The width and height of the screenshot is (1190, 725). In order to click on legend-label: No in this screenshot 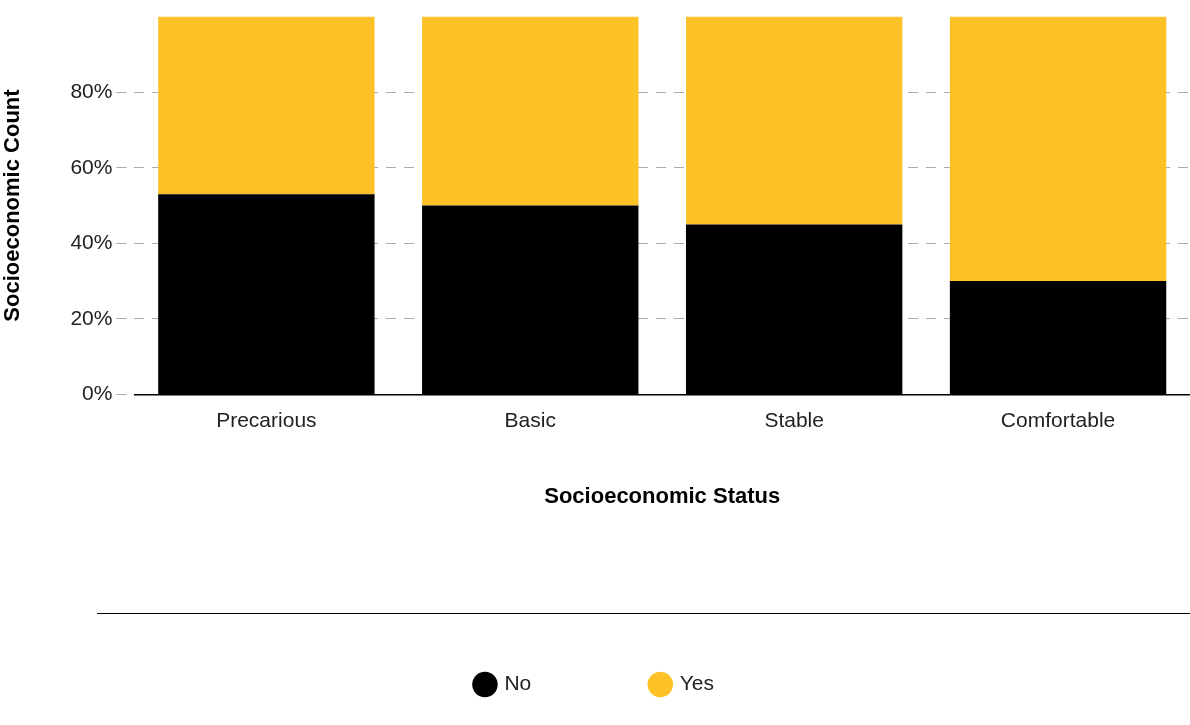, I will do `click(518, 683)`.